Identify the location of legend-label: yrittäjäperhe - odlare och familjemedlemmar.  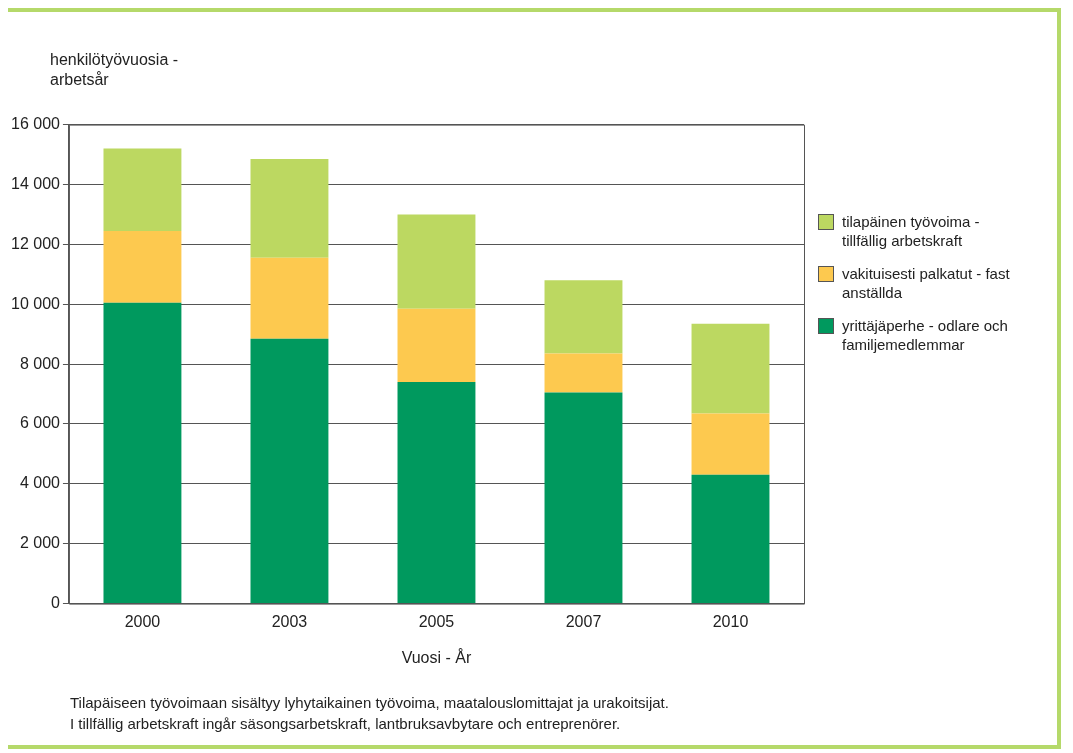
(925, 335).